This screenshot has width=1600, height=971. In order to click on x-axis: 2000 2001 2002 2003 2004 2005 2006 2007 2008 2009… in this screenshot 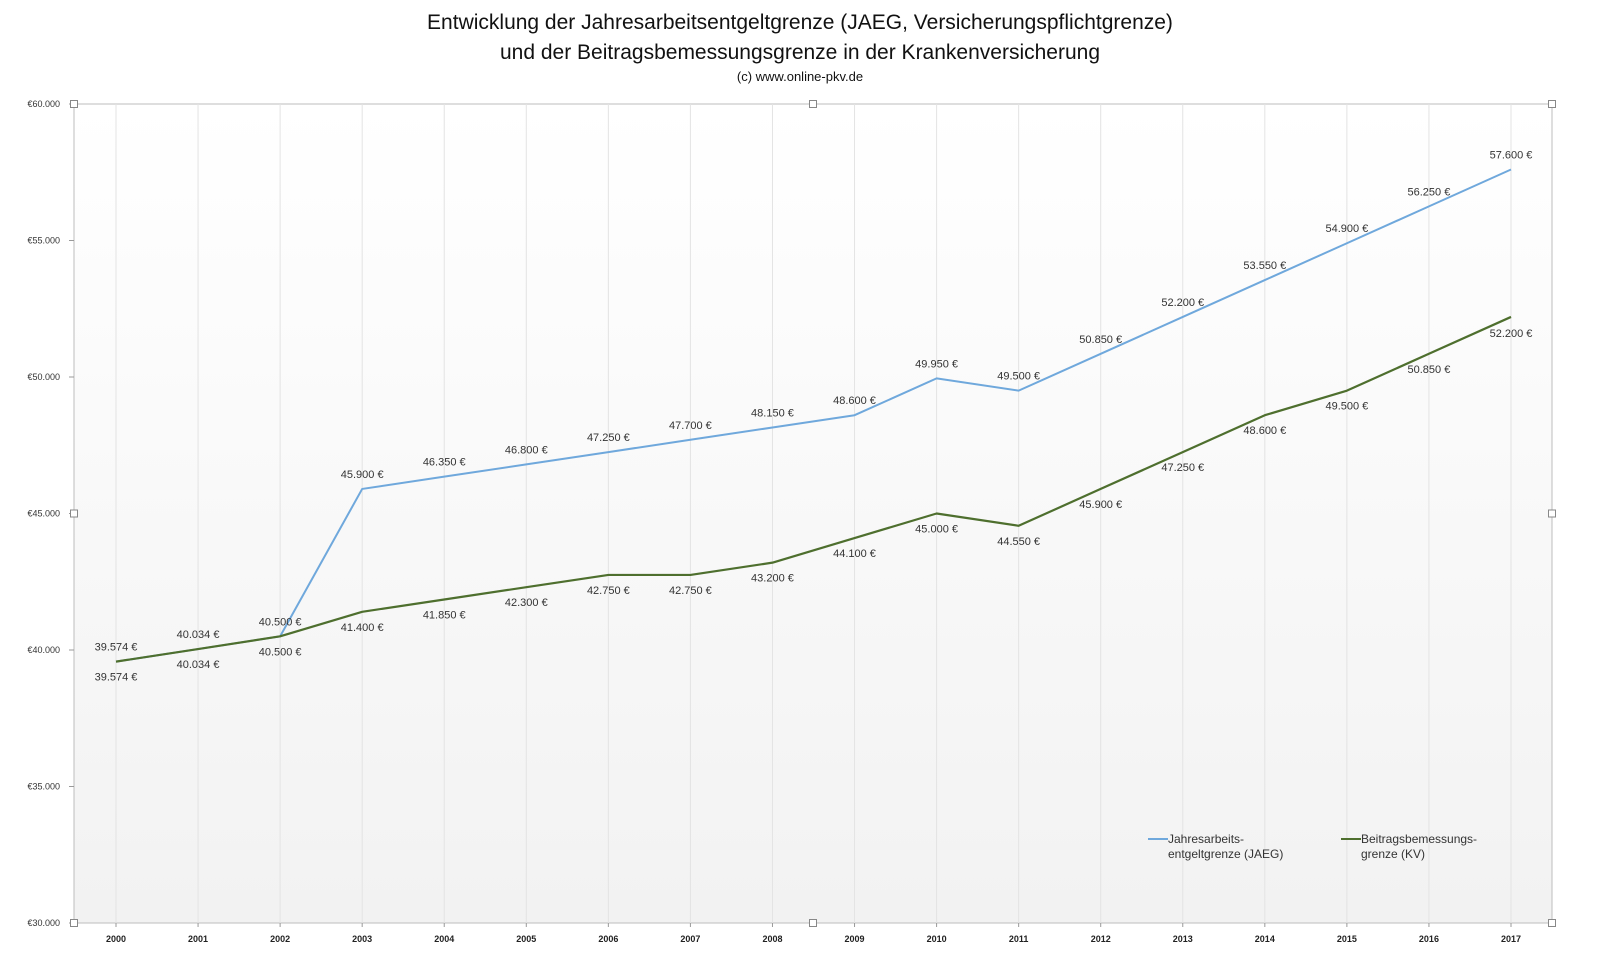, I will do `click(813, 933)`.